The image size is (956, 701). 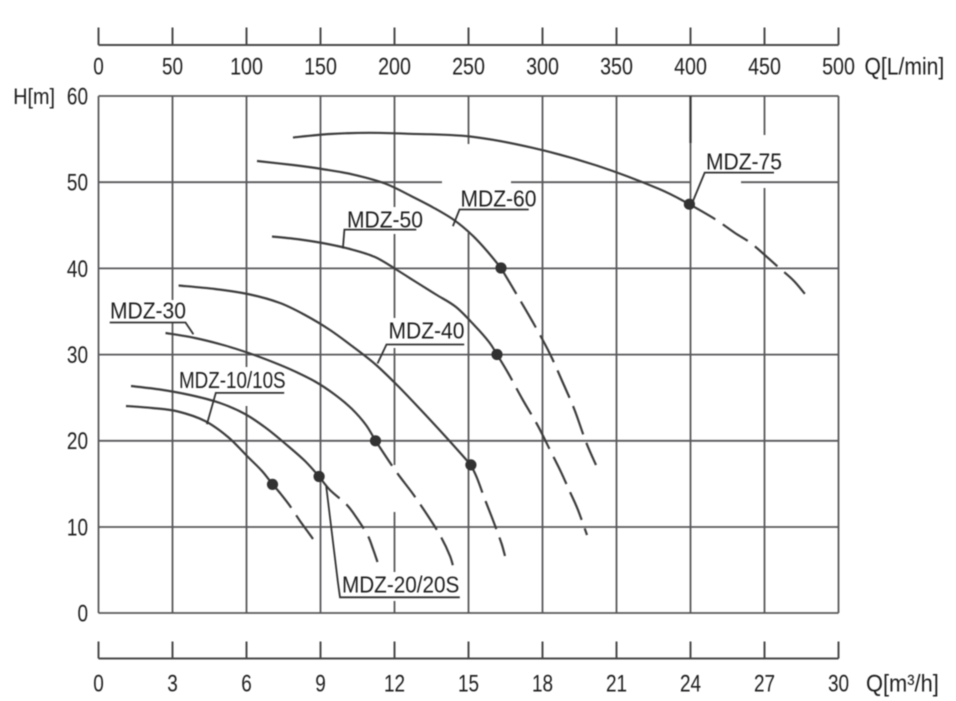 What do you see at coordinates (34, 97) in the screenshot?
I see `svg-text: H[m]` at bounding box center [34, 97].